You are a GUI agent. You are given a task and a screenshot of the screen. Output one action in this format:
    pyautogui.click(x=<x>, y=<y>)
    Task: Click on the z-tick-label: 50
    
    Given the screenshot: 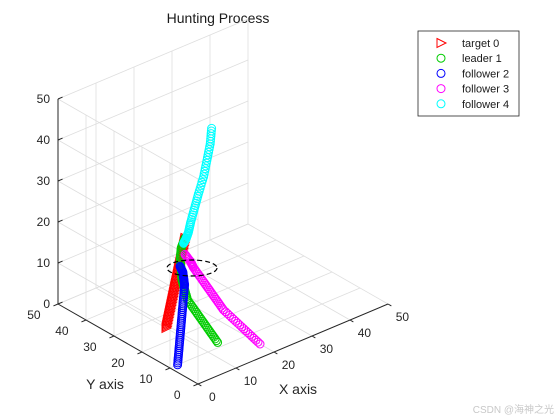 What is the action you would take?
    pyautogui.click(x=44, y=99)
    